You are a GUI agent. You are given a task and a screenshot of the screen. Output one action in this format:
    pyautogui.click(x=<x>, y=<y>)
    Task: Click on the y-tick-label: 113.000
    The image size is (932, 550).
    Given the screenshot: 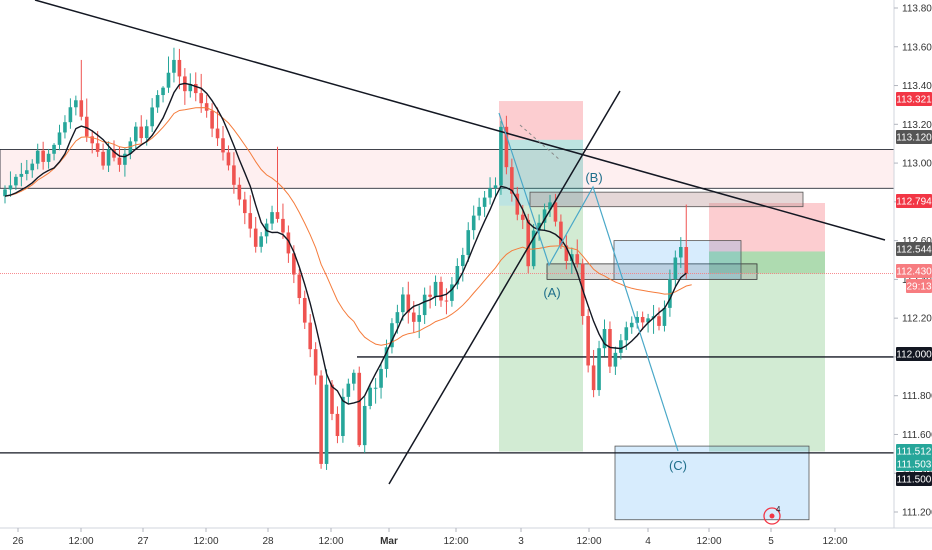 What is the action you would take?
    pyautogui.click(x=917, y=164)
    